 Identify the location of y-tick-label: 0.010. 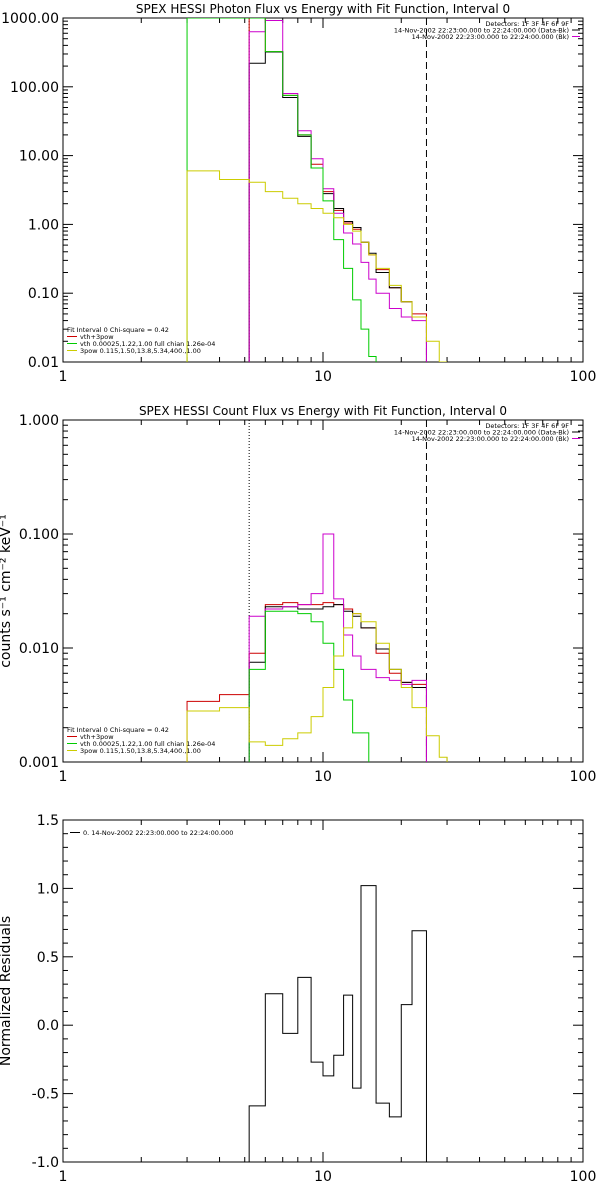
(39, 649).